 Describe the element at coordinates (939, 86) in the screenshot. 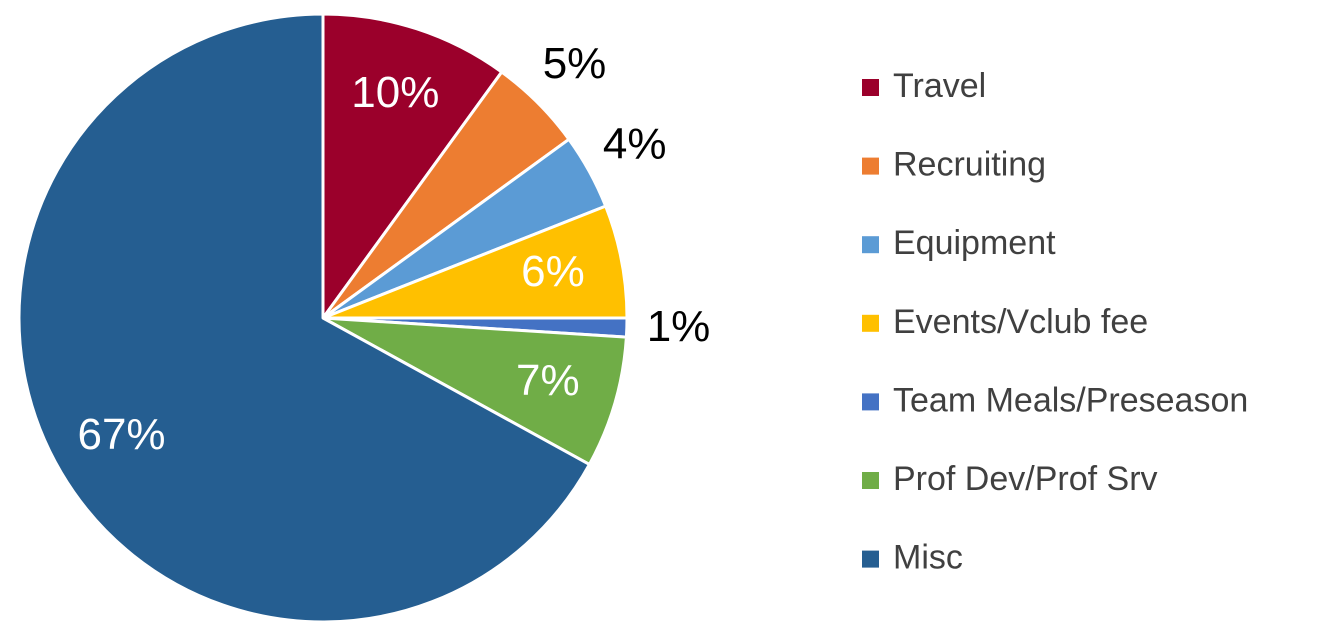

I see `legend-label: Travel` at that location.